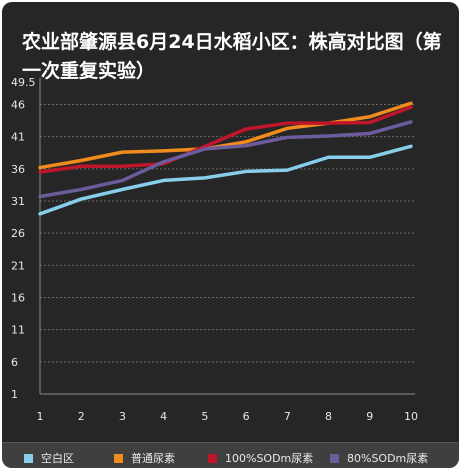 Image resolution: width=461 pixels, height=470 pixels. What do you see at coordinates (18, 201) in the screenshot?
I see `y-tick-label: 31` at bounding box center [18, 201].